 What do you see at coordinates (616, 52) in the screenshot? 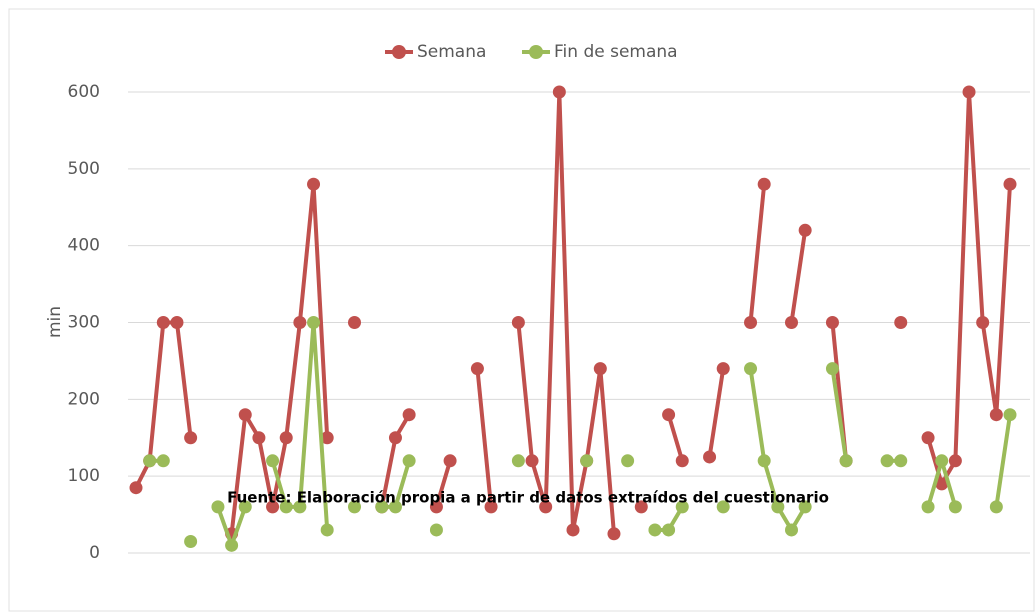
I see `legend-label: Fin de semana` at bounding box center [616, 52].